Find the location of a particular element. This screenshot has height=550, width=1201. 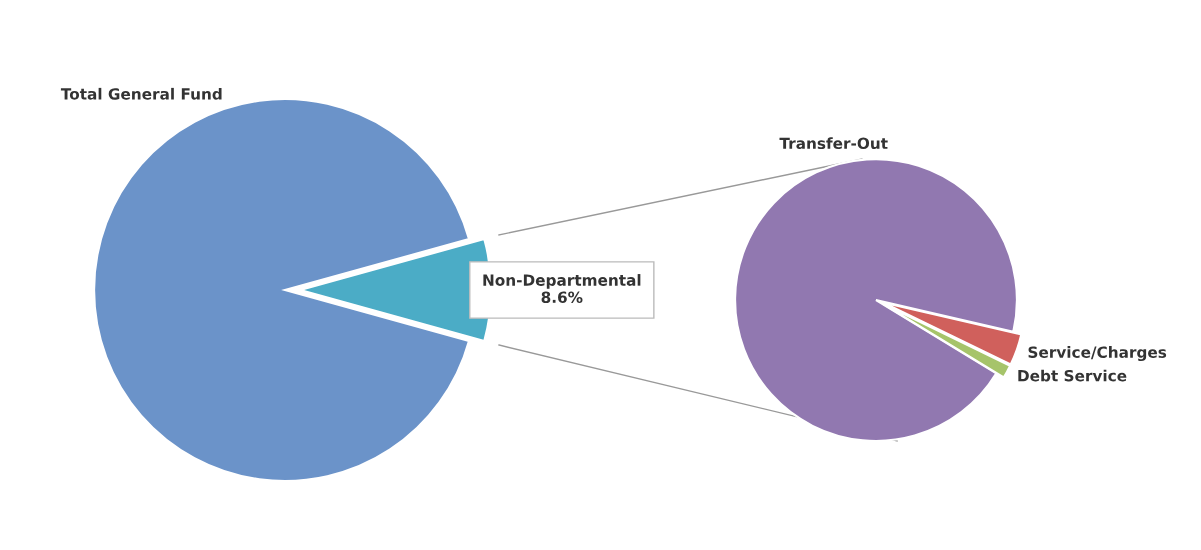

slice-label: Service/Charges is located at coordinates (1097, 354).